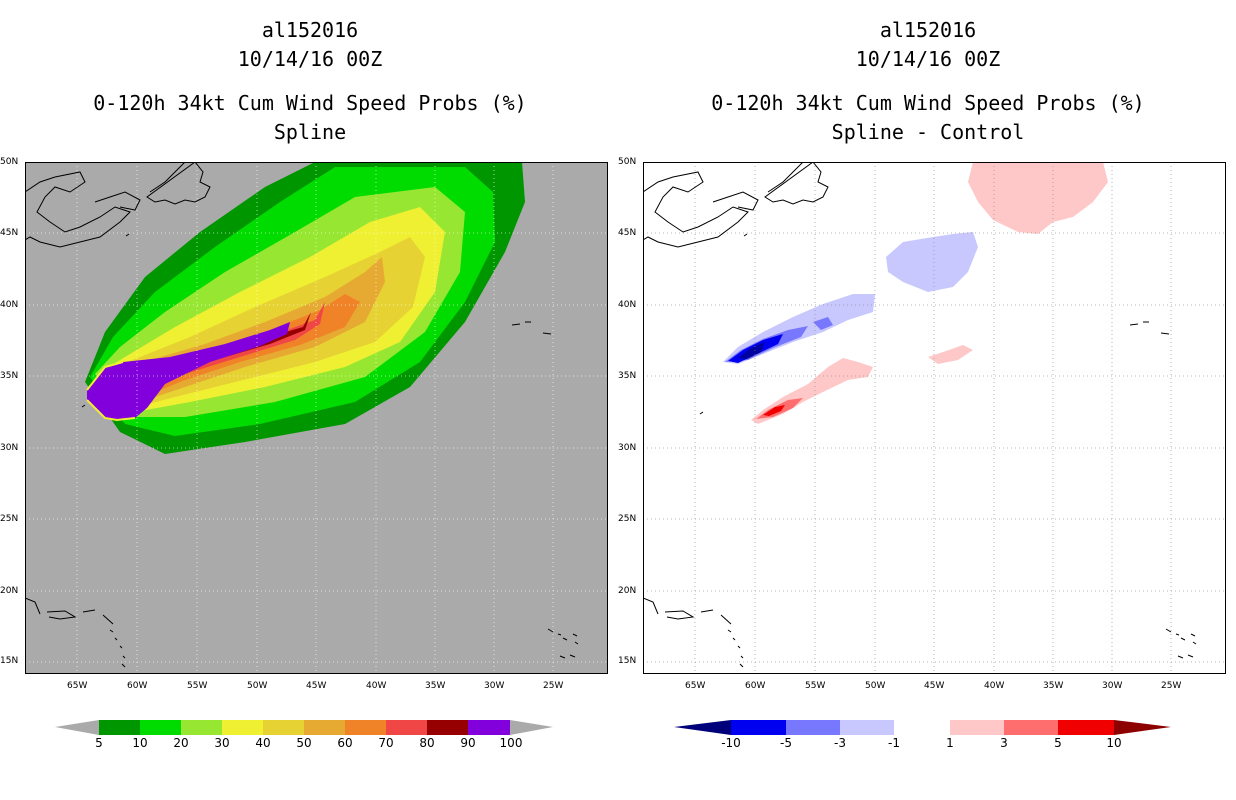  Describe the element at coordinates (222, 743) in the screenshot. I see `colorbar-label: 30` at that location.